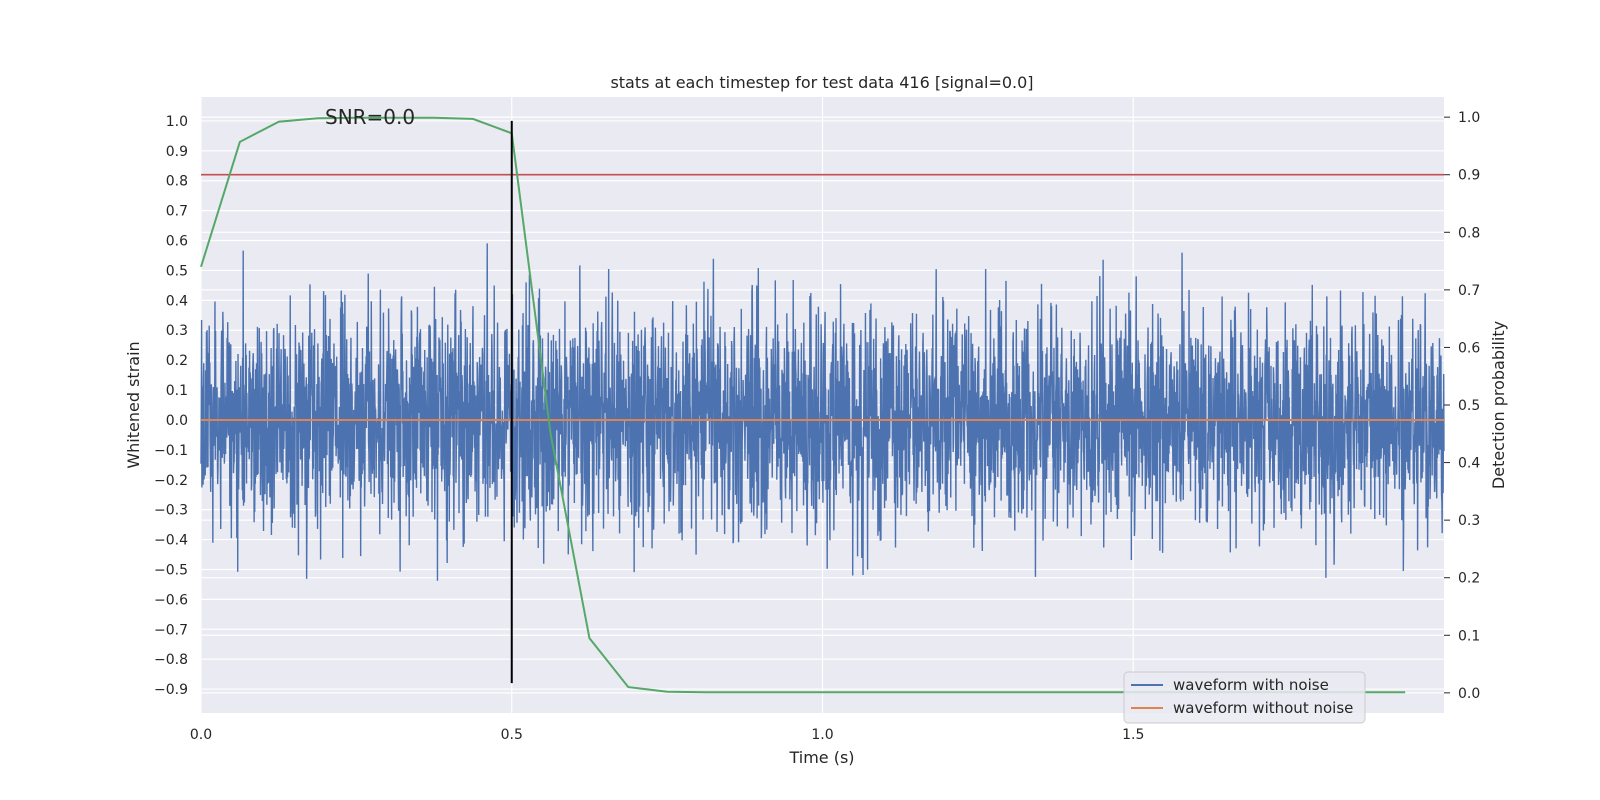 The image size is (1600, 800). What do you see at coordinates (177, 242) in the screenshot?
I see `y-tick-label: 0.6` at bounding box center [177, 242].